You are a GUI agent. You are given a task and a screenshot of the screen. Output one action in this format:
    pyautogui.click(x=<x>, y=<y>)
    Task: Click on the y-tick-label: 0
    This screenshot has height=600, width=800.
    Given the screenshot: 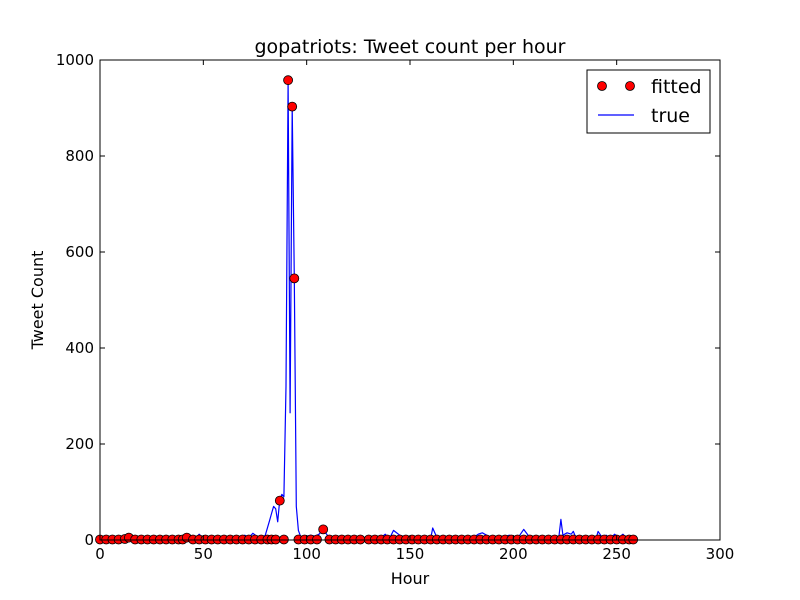 What is the action you would take?
    pyautogui.click(x=89, y=540)
    